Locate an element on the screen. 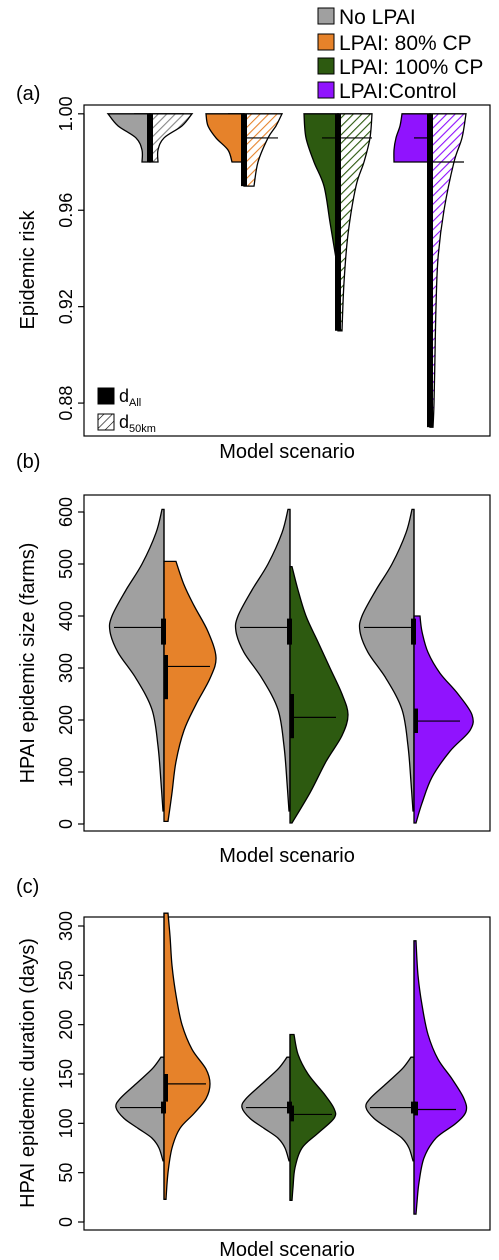 This screenshot has width=499, height=1260. y-tick-label: 0.96 is located at coordinates (66, 210).